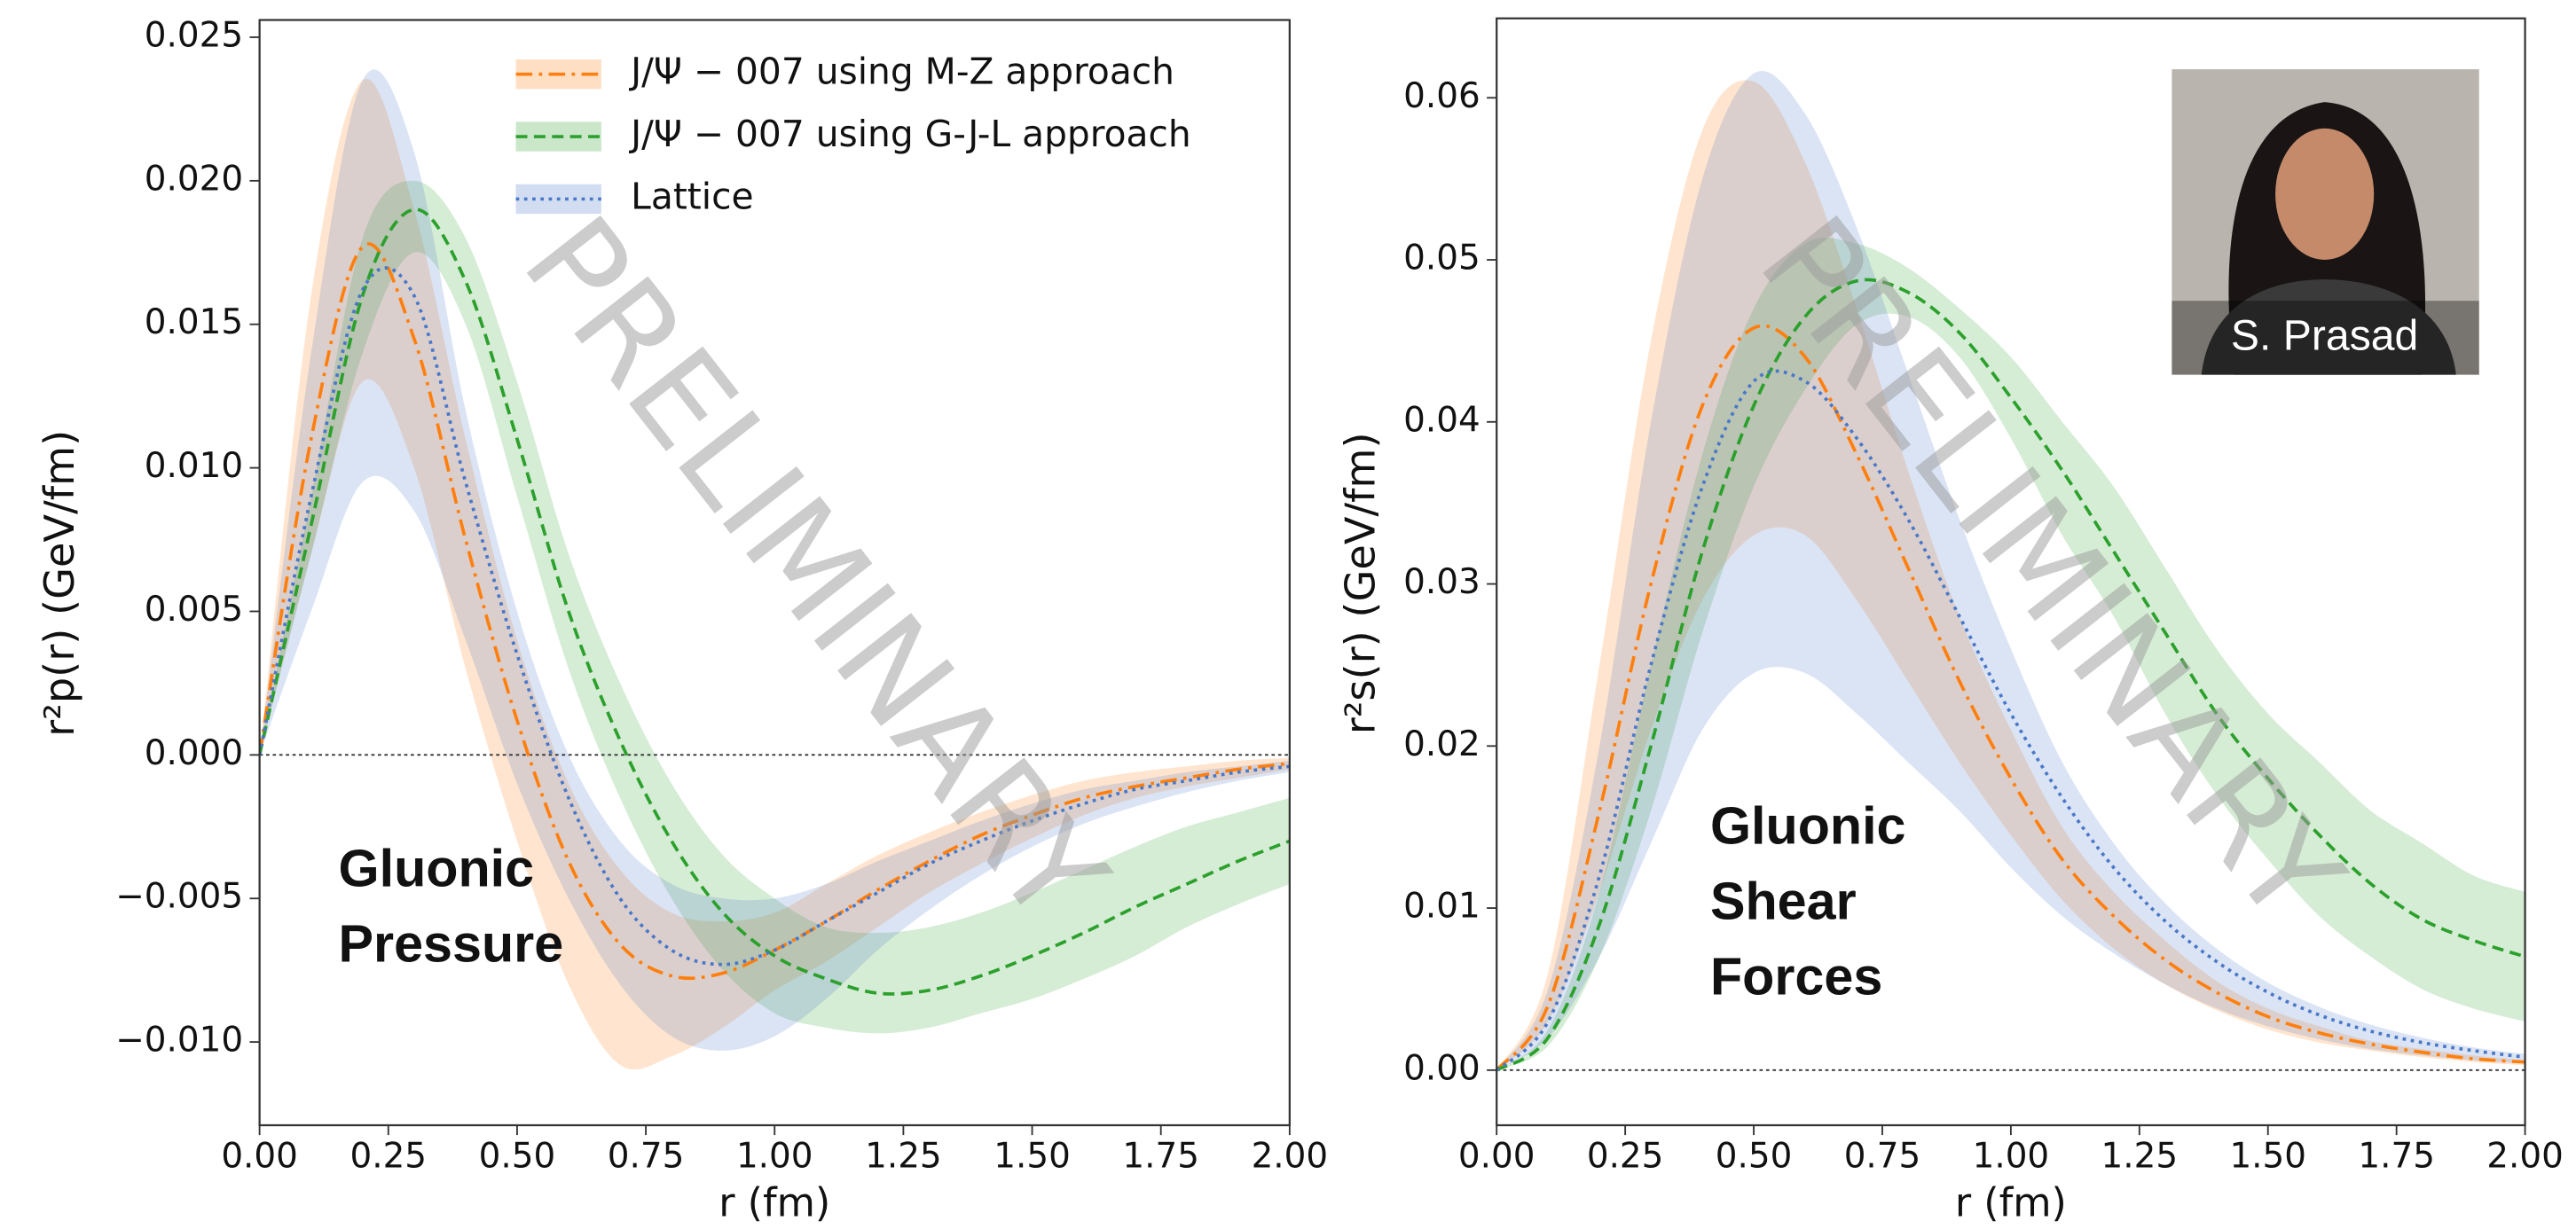  I want to click on photo-face, so click(2325, 194).